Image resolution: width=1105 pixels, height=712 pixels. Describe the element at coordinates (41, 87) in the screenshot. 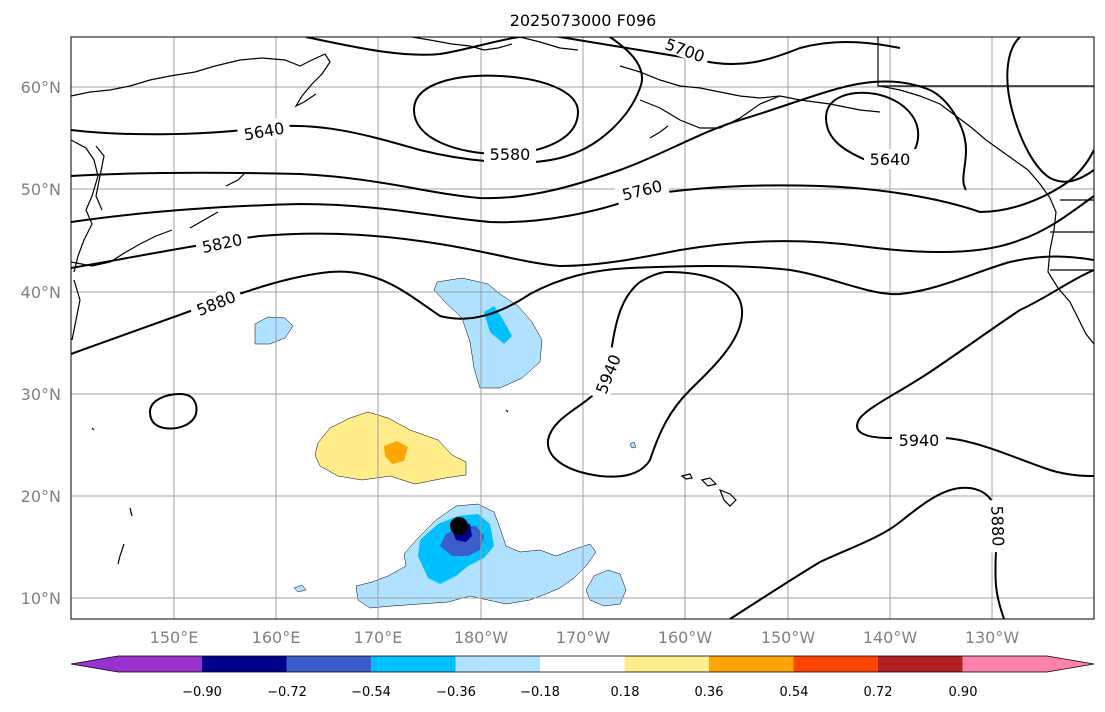

I see `lat-label: 60°N` at that location.